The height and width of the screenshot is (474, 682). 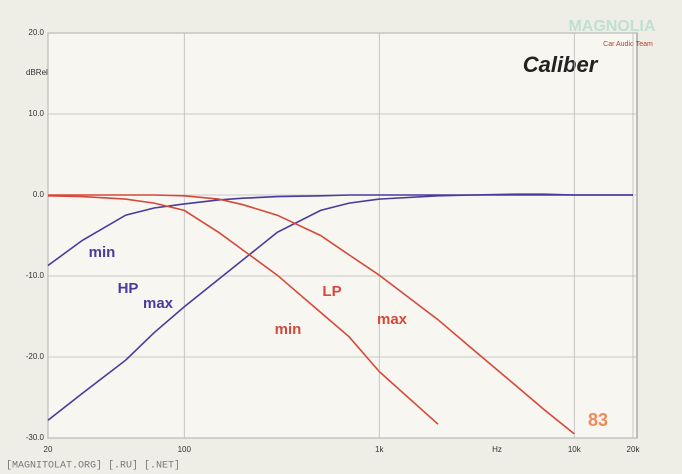 What do you see at coordinates (35, 356) in the screenshot?
I see `y-tick-label: -20.0` at bounding box center [35, 356].